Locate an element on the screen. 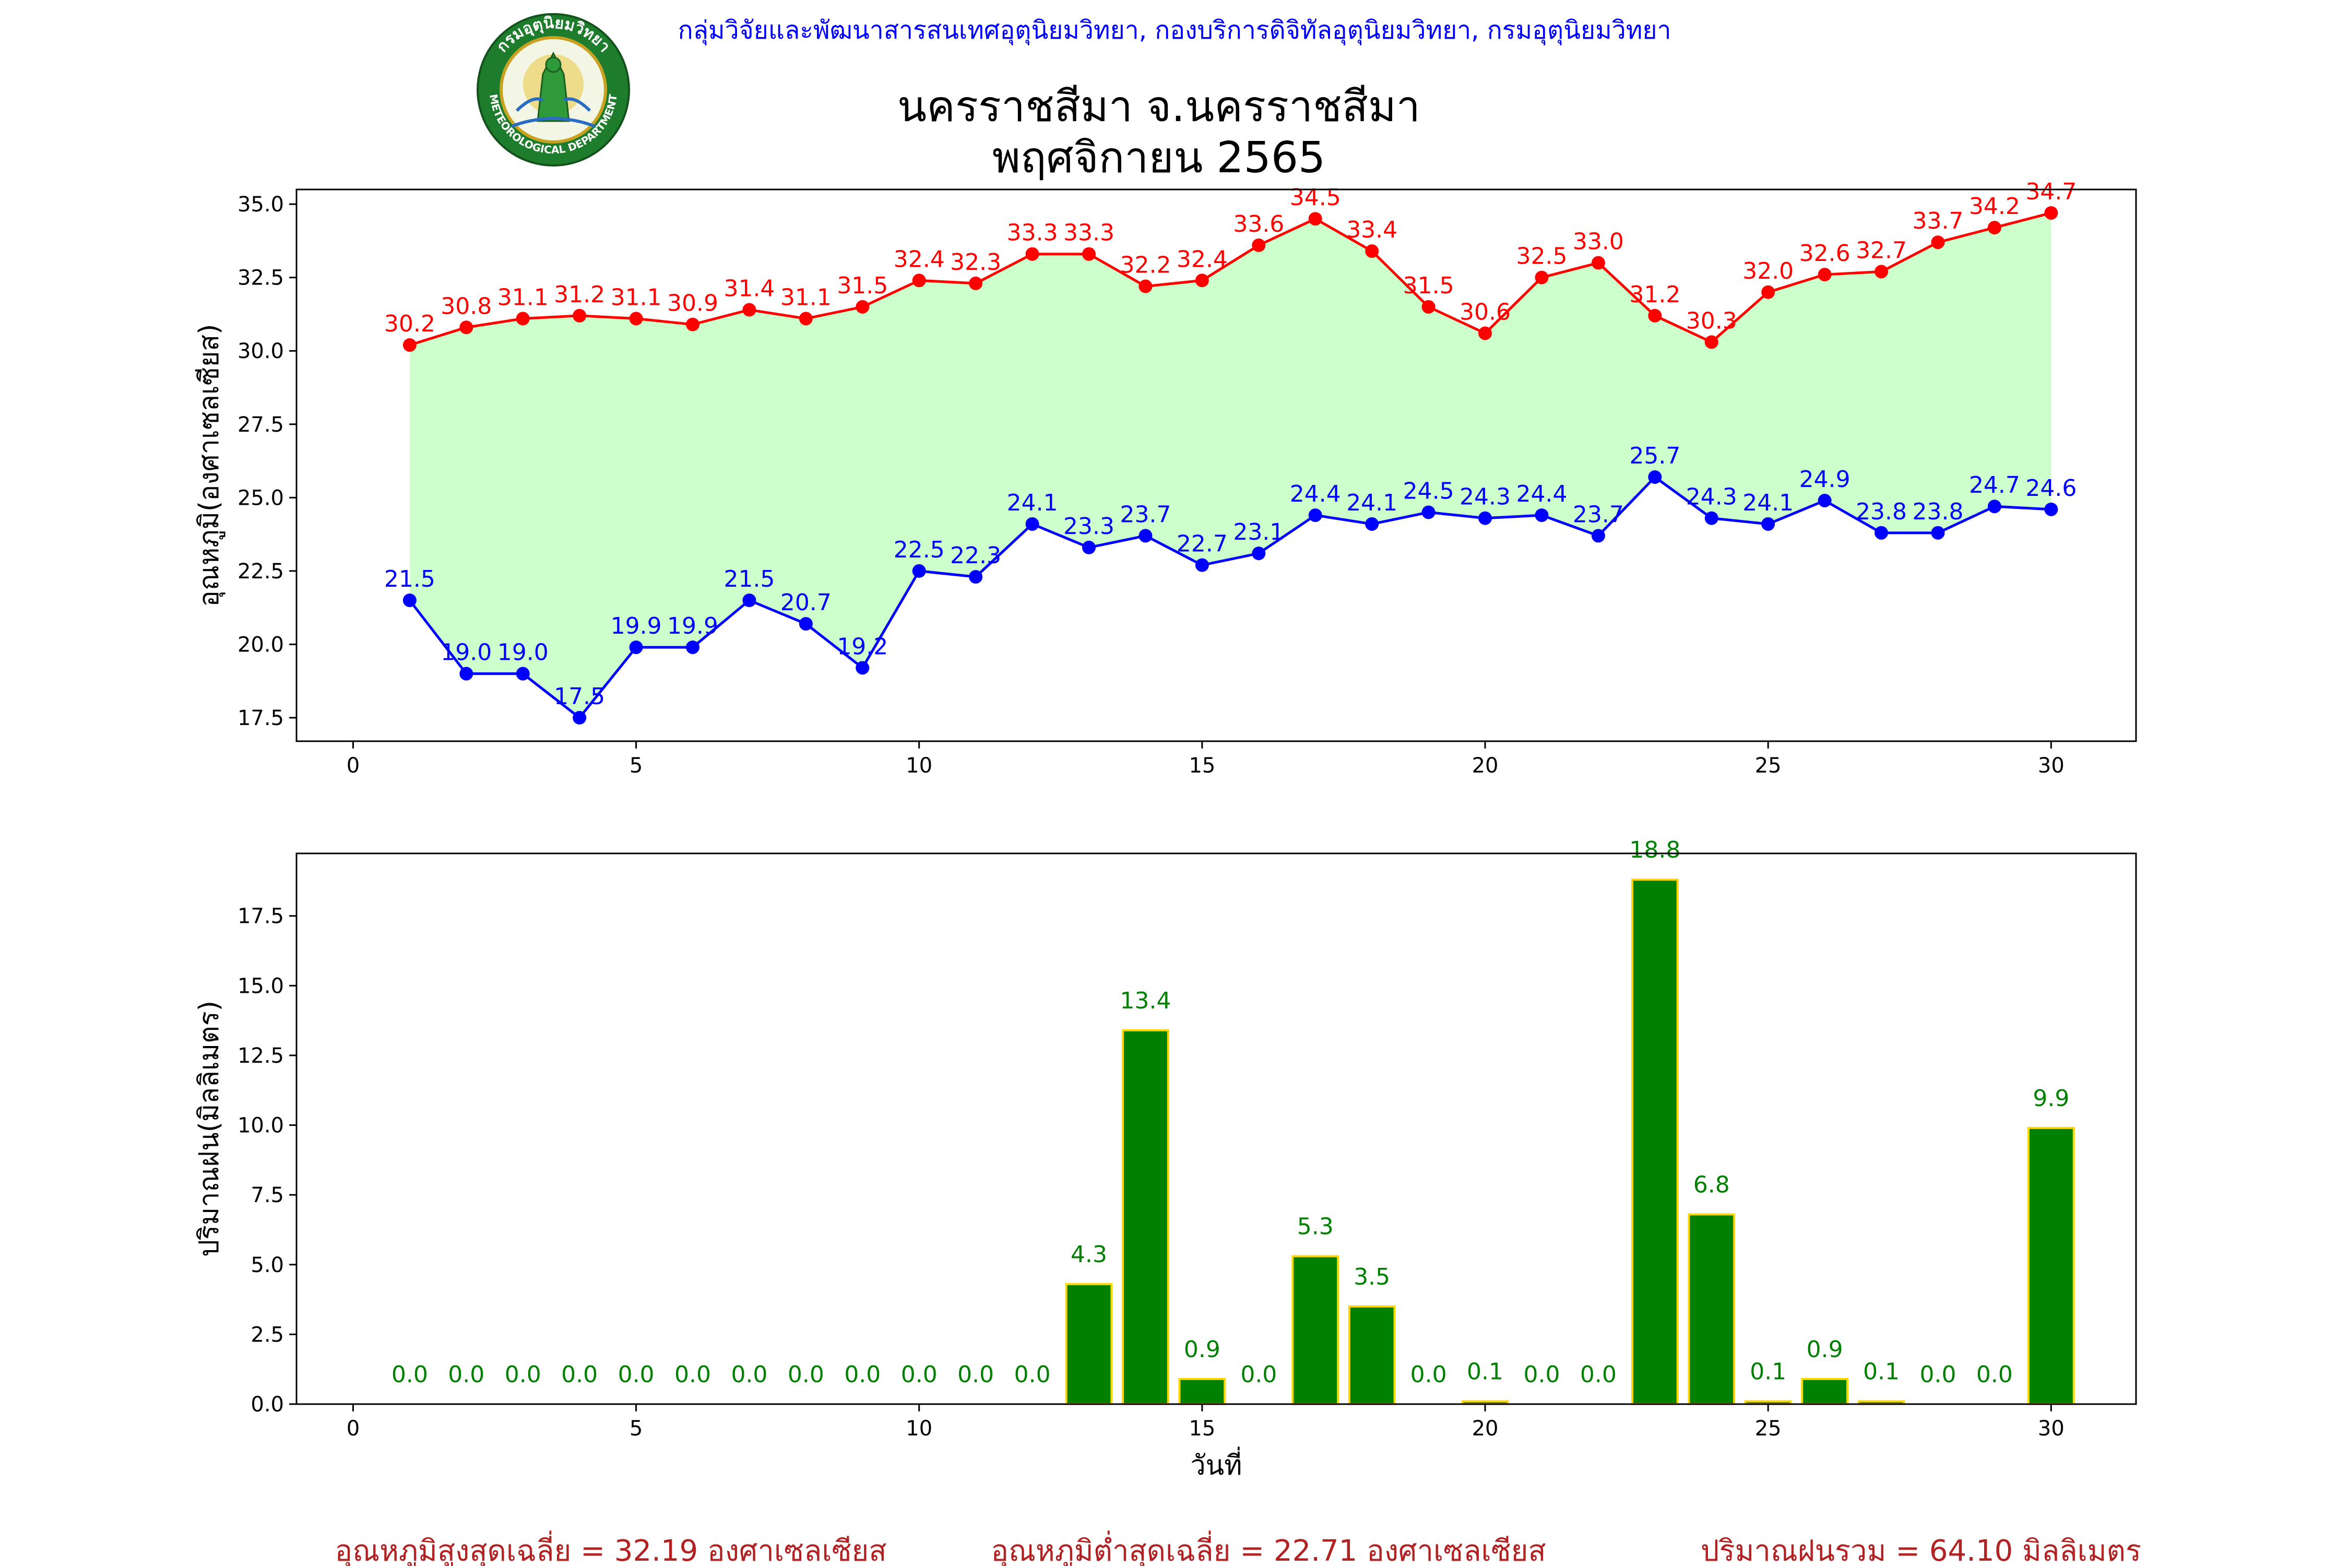 The image size is (2349, 1568). y-axis-label: ปริมาณฝน(มิลลิเมตร) is located at coordinates (209, 1129).